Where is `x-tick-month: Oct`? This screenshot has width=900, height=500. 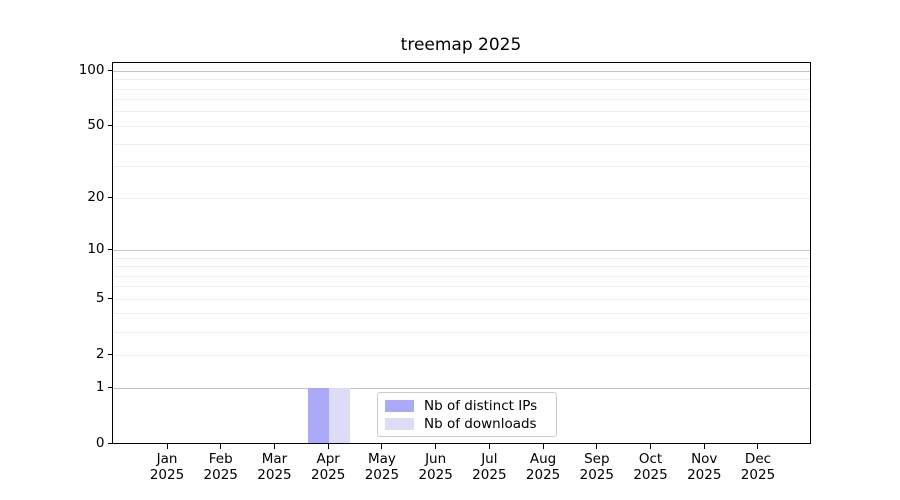 x-tick-month: Oct is located at coordinates (650, 458).